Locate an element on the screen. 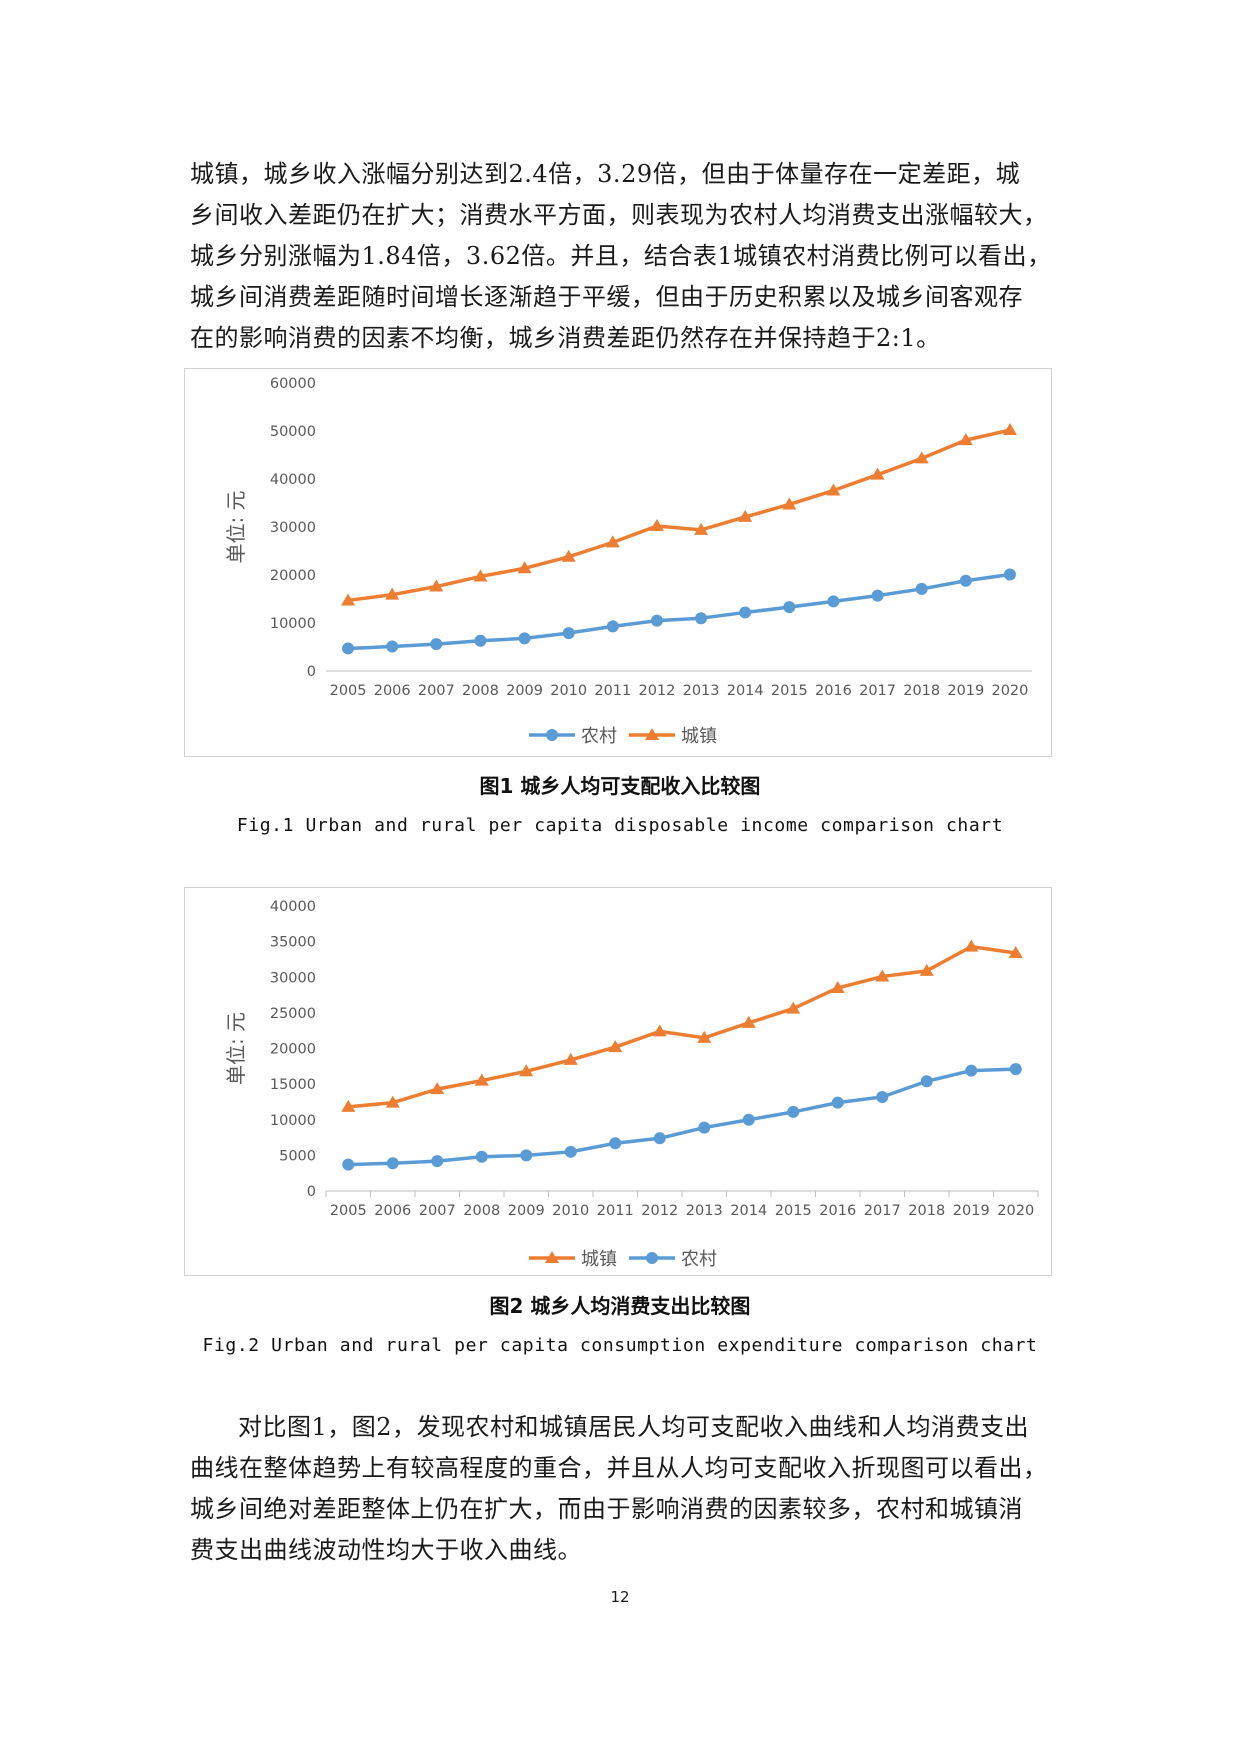 Image resolution: width=1240 pixels, height=1754 pixels. legend-label: 农村 is located at coordinates (599, 736).